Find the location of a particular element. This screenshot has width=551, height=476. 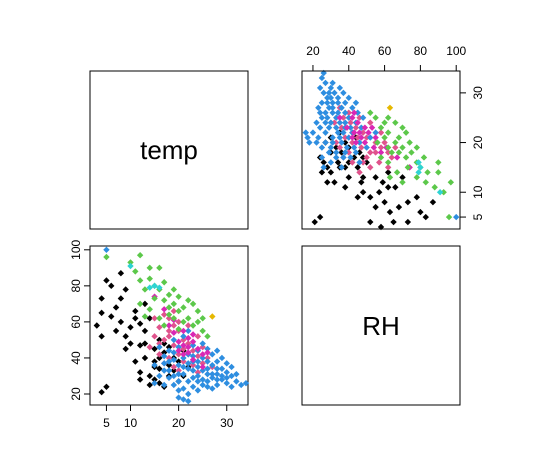

axis-top-rh: 20 40 60 80 100 is located at coordinates (386, 58).